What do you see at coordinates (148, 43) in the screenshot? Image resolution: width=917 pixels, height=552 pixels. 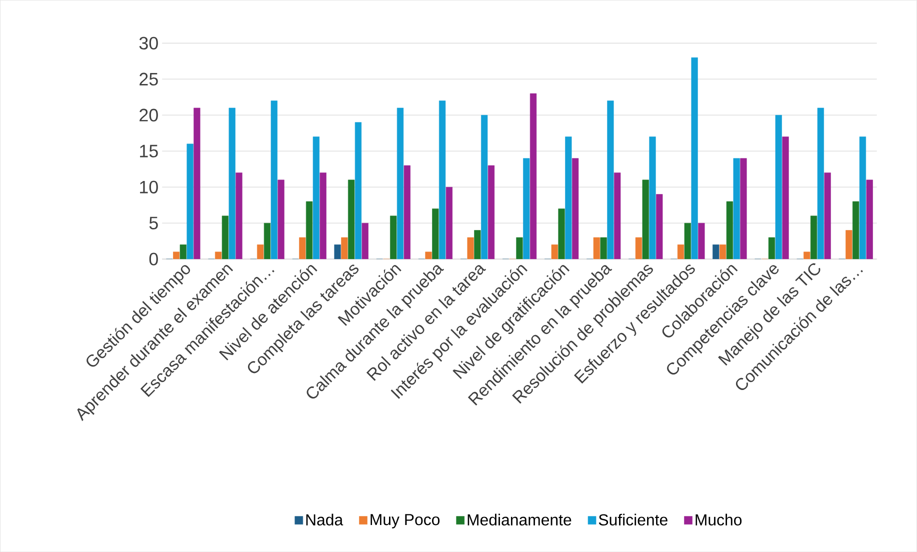 I see `y-tick-label: 30` at bounding box center [148, 43].